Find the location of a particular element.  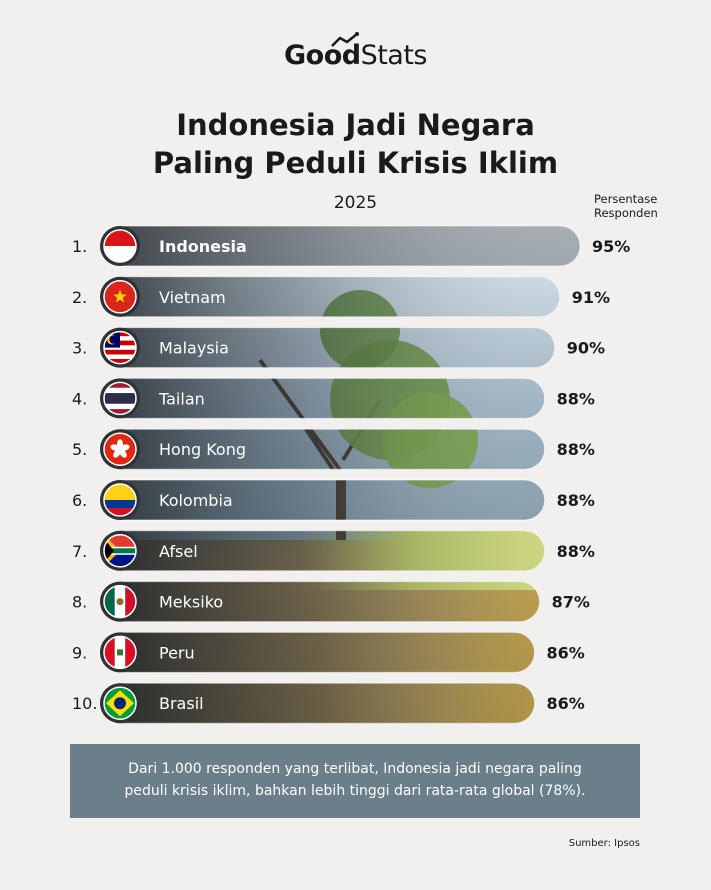

category-label-vietnam: Vietnam is located at coordinates (192, 297).